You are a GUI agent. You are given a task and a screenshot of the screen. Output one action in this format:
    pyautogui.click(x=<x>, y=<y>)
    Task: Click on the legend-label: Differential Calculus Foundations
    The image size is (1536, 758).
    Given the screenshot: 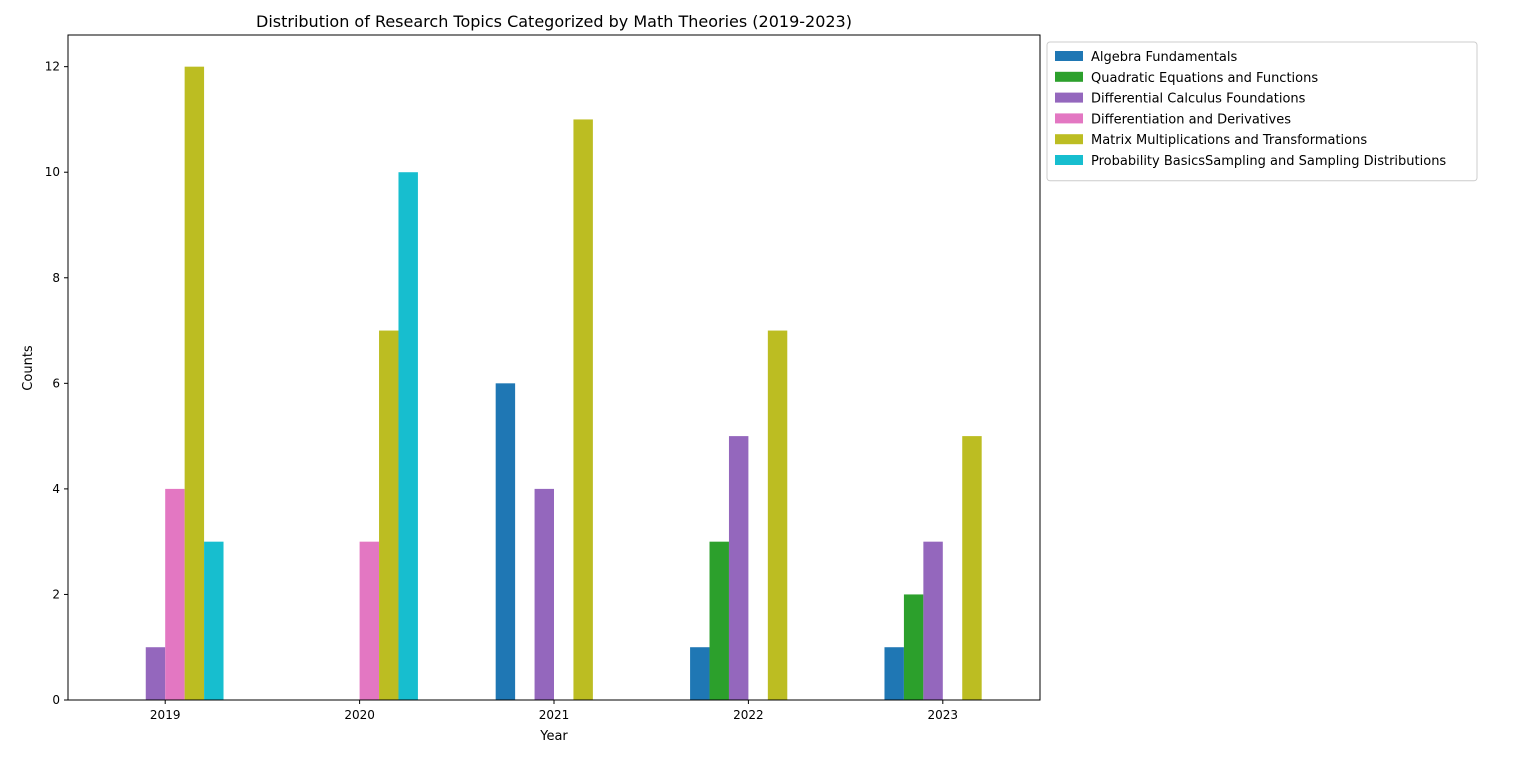 What is the action you would take?
    pyautogui.click(x=1198, y=99)
    